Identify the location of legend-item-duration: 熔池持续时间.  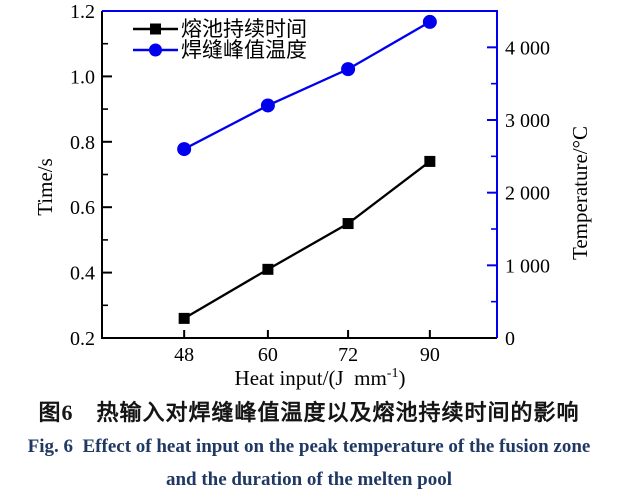
(220, 29).